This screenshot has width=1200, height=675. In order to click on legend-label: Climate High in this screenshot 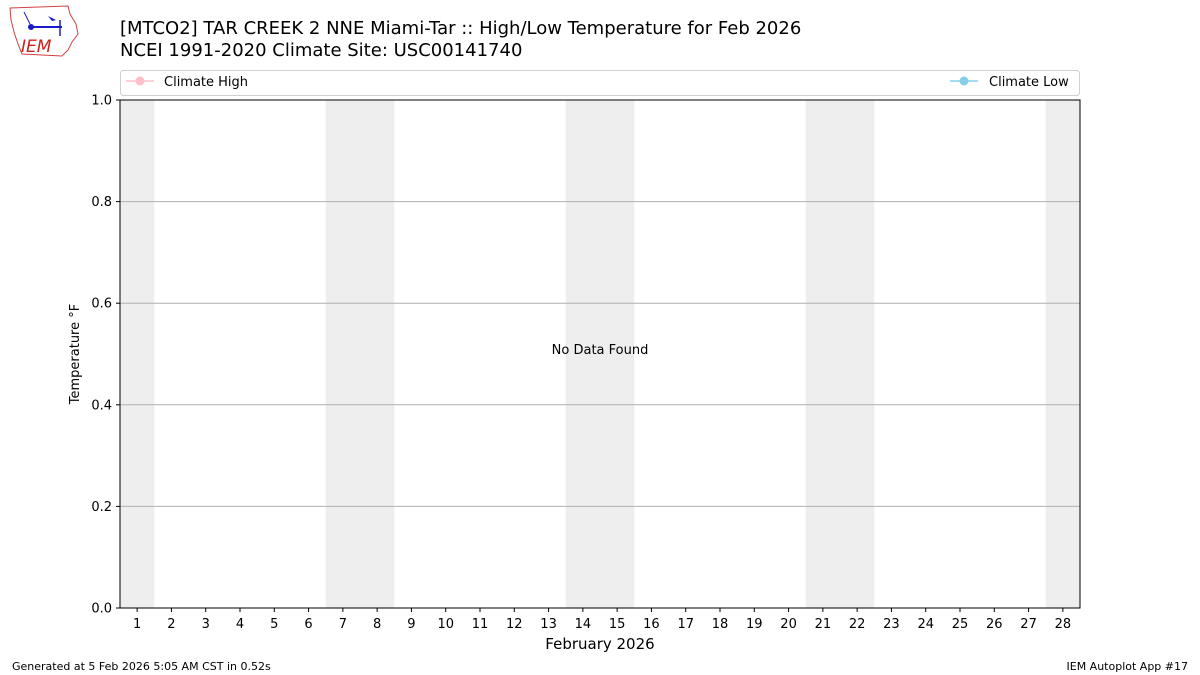, I will do `click(206, 82)`.